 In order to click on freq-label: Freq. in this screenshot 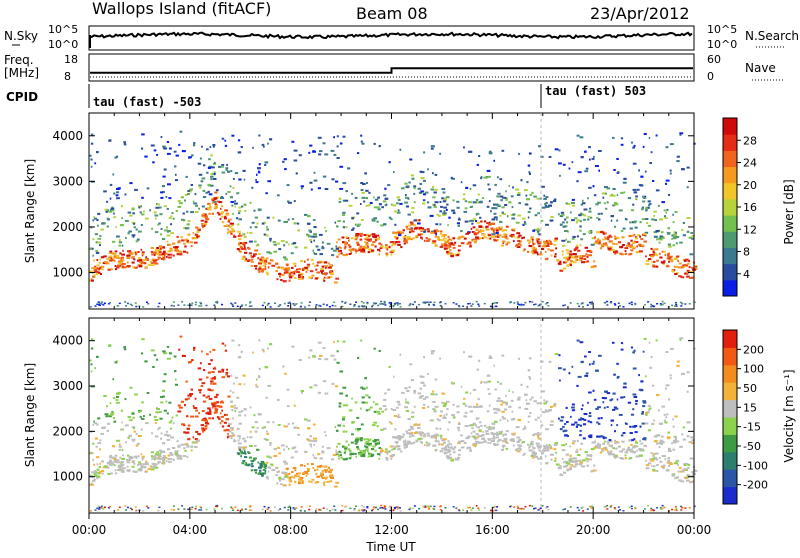, I will do `click(19, 60)`.